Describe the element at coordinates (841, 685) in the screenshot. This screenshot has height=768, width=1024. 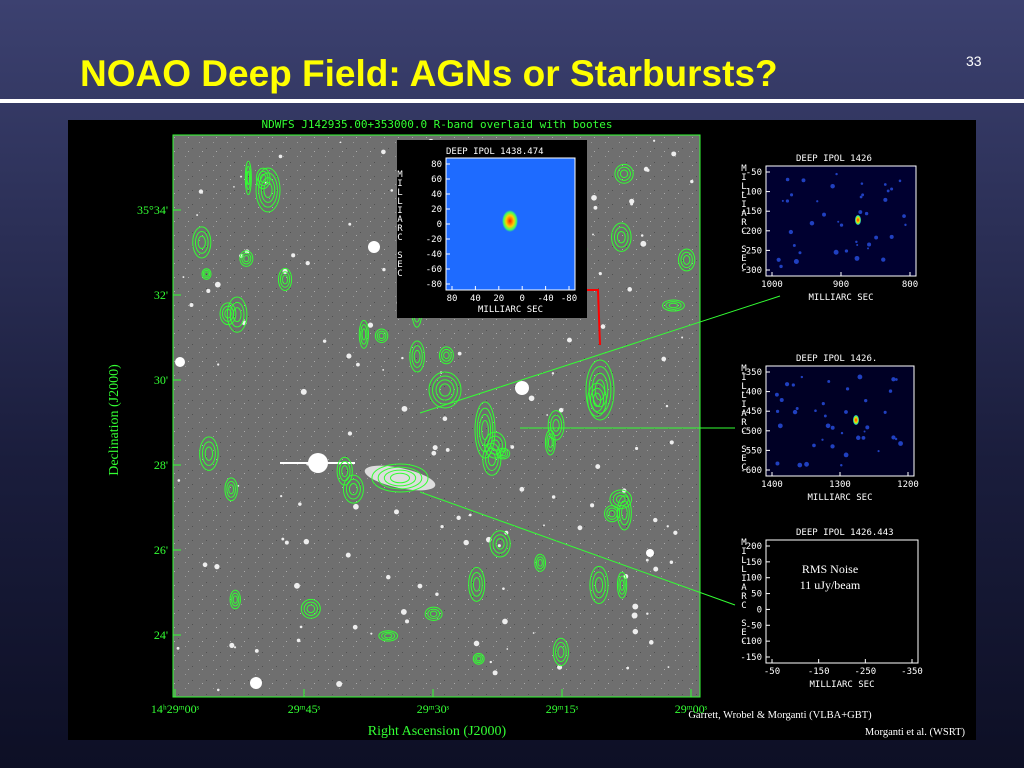
I see `panel-x-label: MILLIARC SEC` at that location.